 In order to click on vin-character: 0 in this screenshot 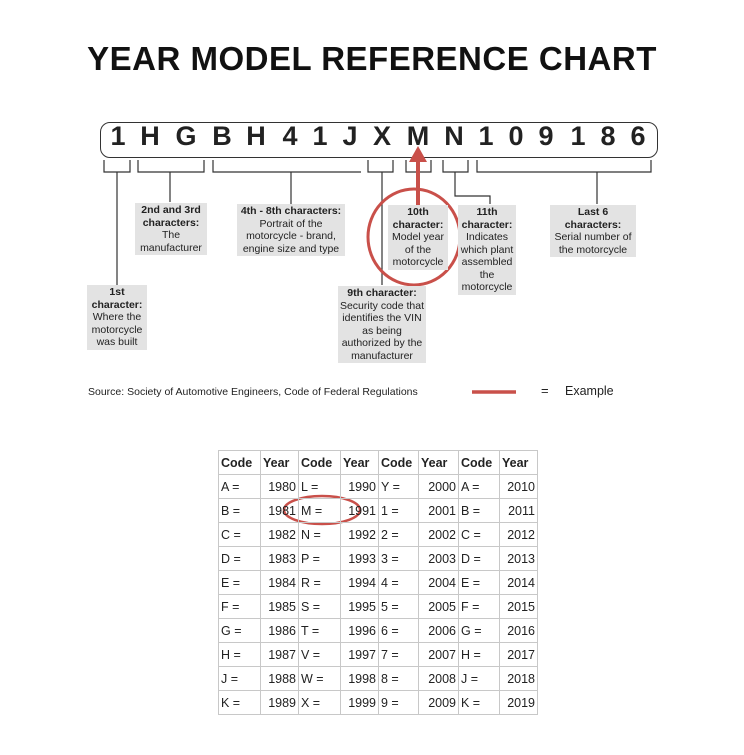, I will do `click(516, 136)`.